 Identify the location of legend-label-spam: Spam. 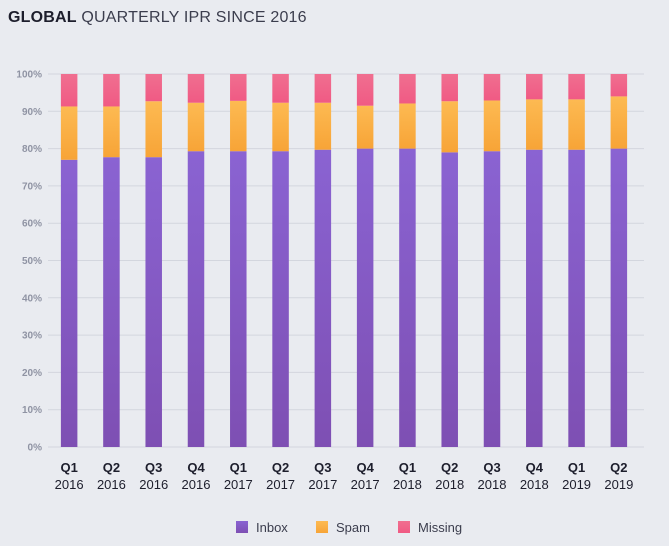
(353, 527).